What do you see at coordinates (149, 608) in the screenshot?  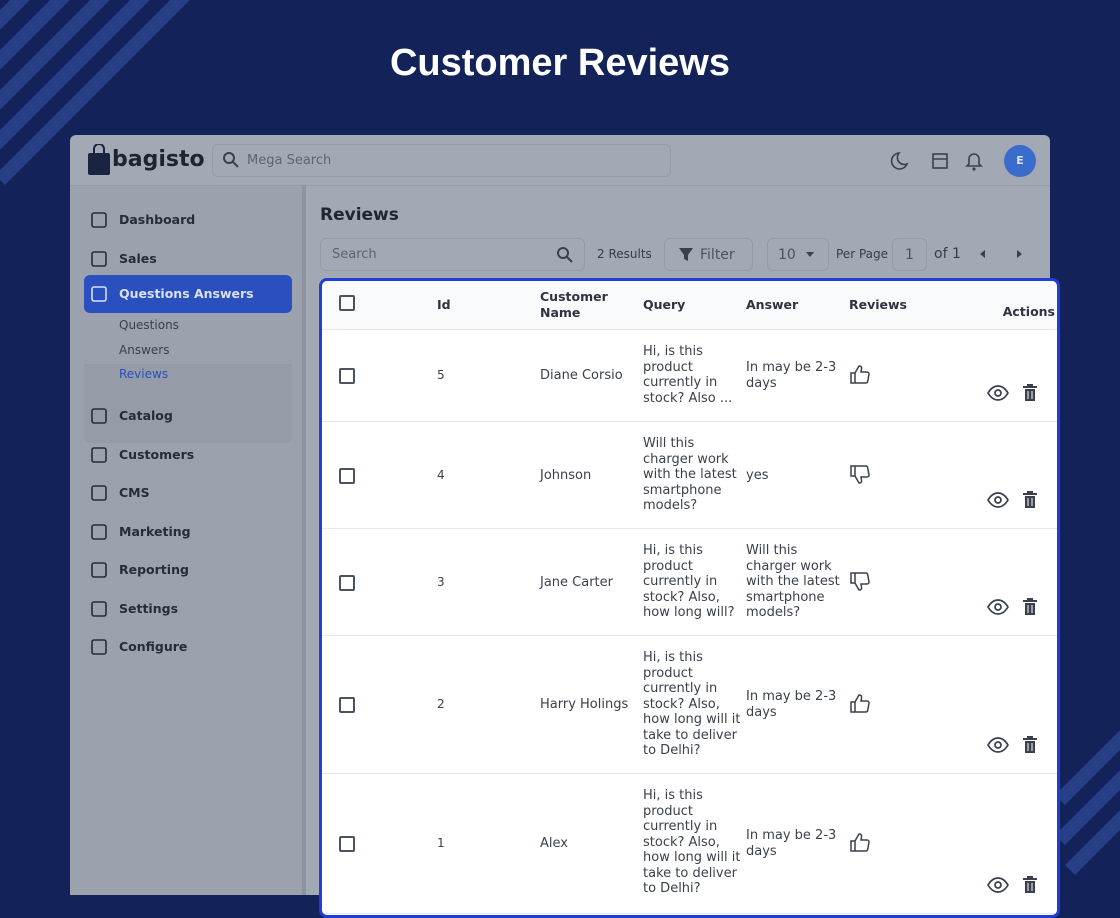 I see `nav-item: Settings` at bounding box center [149, 608].